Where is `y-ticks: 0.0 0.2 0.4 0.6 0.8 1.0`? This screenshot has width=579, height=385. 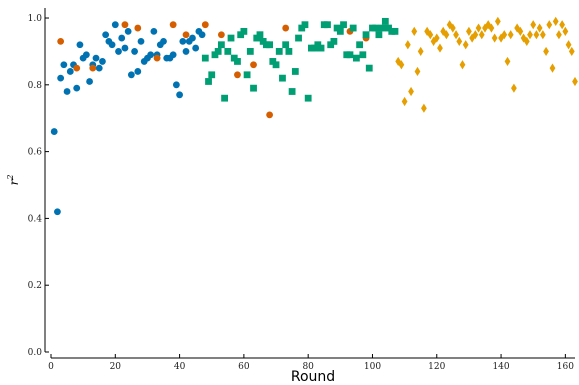 y-ticks: 0.0 0.2 0.4 0.6 0.8 1.0 is located at coordinates (38, 186).